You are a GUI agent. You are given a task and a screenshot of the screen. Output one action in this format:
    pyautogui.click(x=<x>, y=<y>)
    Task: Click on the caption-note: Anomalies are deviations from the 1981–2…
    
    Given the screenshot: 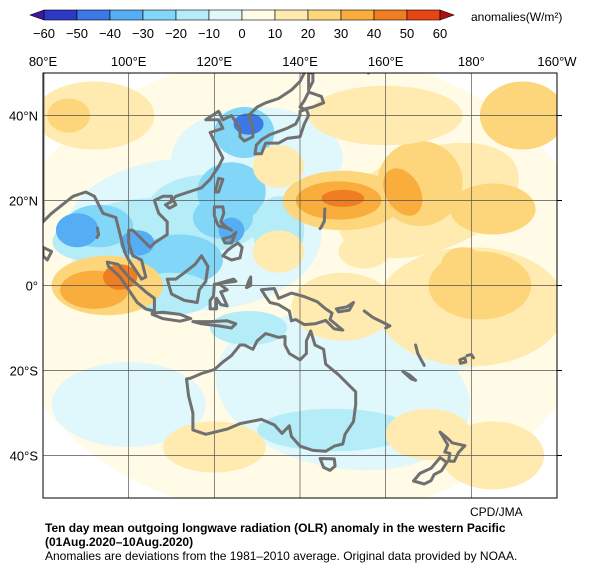 What is the action you would take?
    pyautogui.click(x=281, y=556)
    